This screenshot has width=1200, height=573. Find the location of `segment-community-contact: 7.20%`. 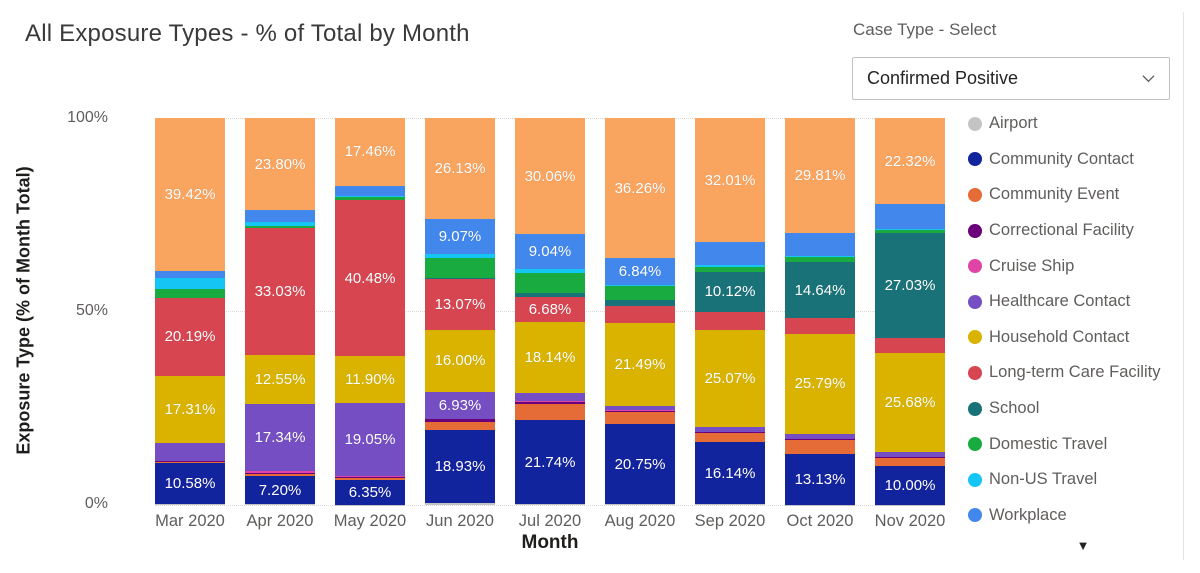

segment-community-contact: 7.20% is located at coordinates (280, 490).